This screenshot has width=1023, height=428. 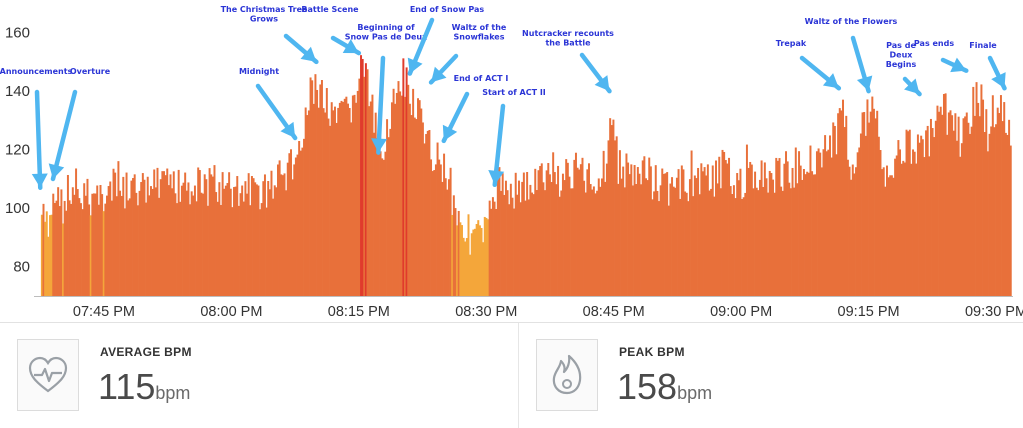 What do you see at coordinates (144, 386) in the screenshot?
I see `average-bpm-value: 115bpm` at bounding box center [144, 386].